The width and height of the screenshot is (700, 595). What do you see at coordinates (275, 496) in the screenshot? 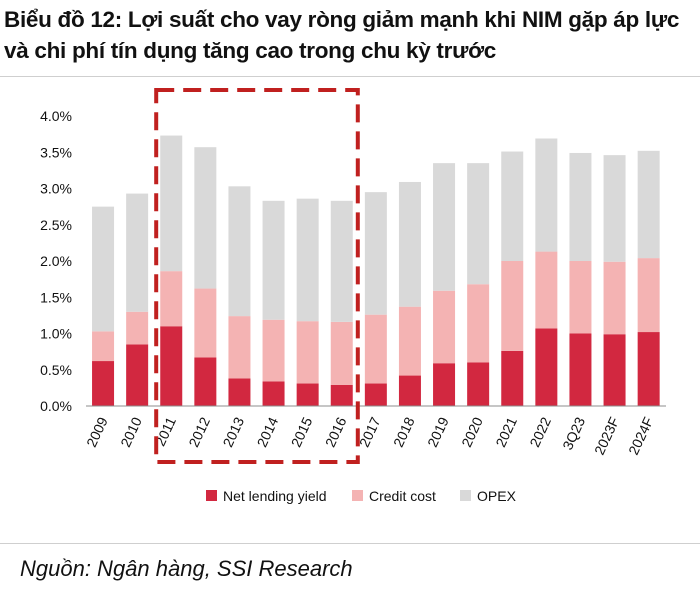
I see `legend-label: Net lending yield` at bounding box center [275, 496].